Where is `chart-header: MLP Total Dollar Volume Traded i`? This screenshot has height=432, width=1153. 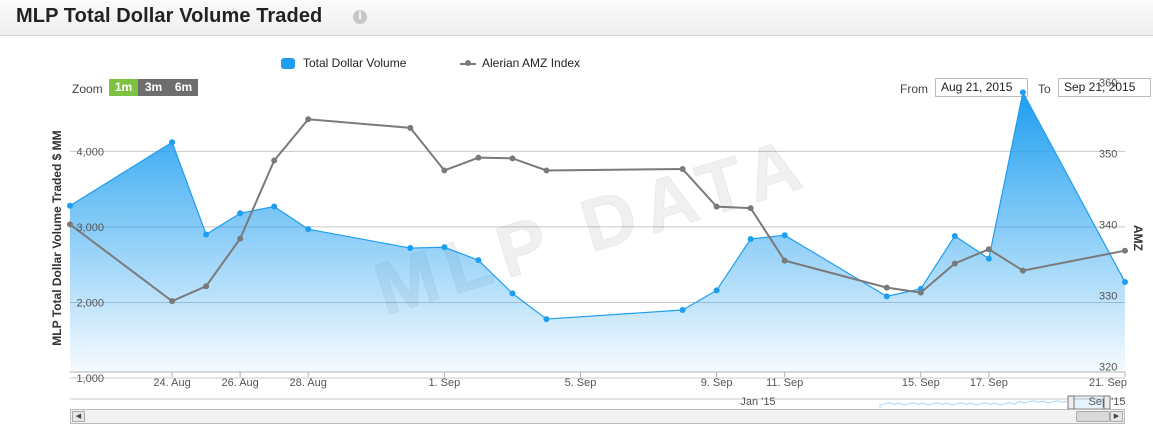
chart-header: MLP Total Dollar Volume Traded i is located at coordinates (576, 18).